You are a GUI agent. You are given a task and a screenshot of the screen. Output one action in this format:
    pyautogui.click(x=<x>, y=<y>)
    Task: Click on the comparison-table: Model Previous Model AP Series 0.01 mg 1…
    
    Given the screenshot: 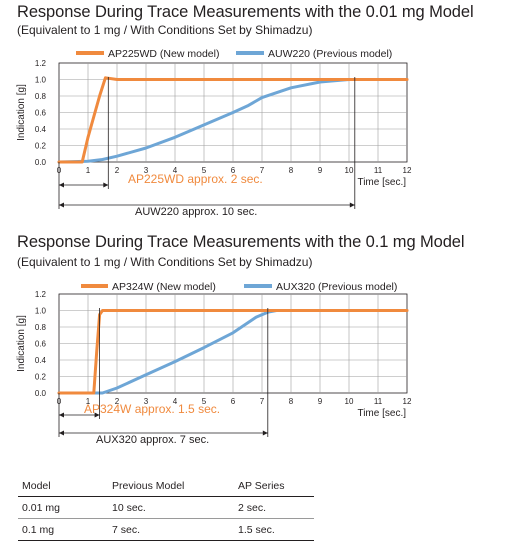 What is the action you would take?
    pyautogui.click(x=166, y=508)
    